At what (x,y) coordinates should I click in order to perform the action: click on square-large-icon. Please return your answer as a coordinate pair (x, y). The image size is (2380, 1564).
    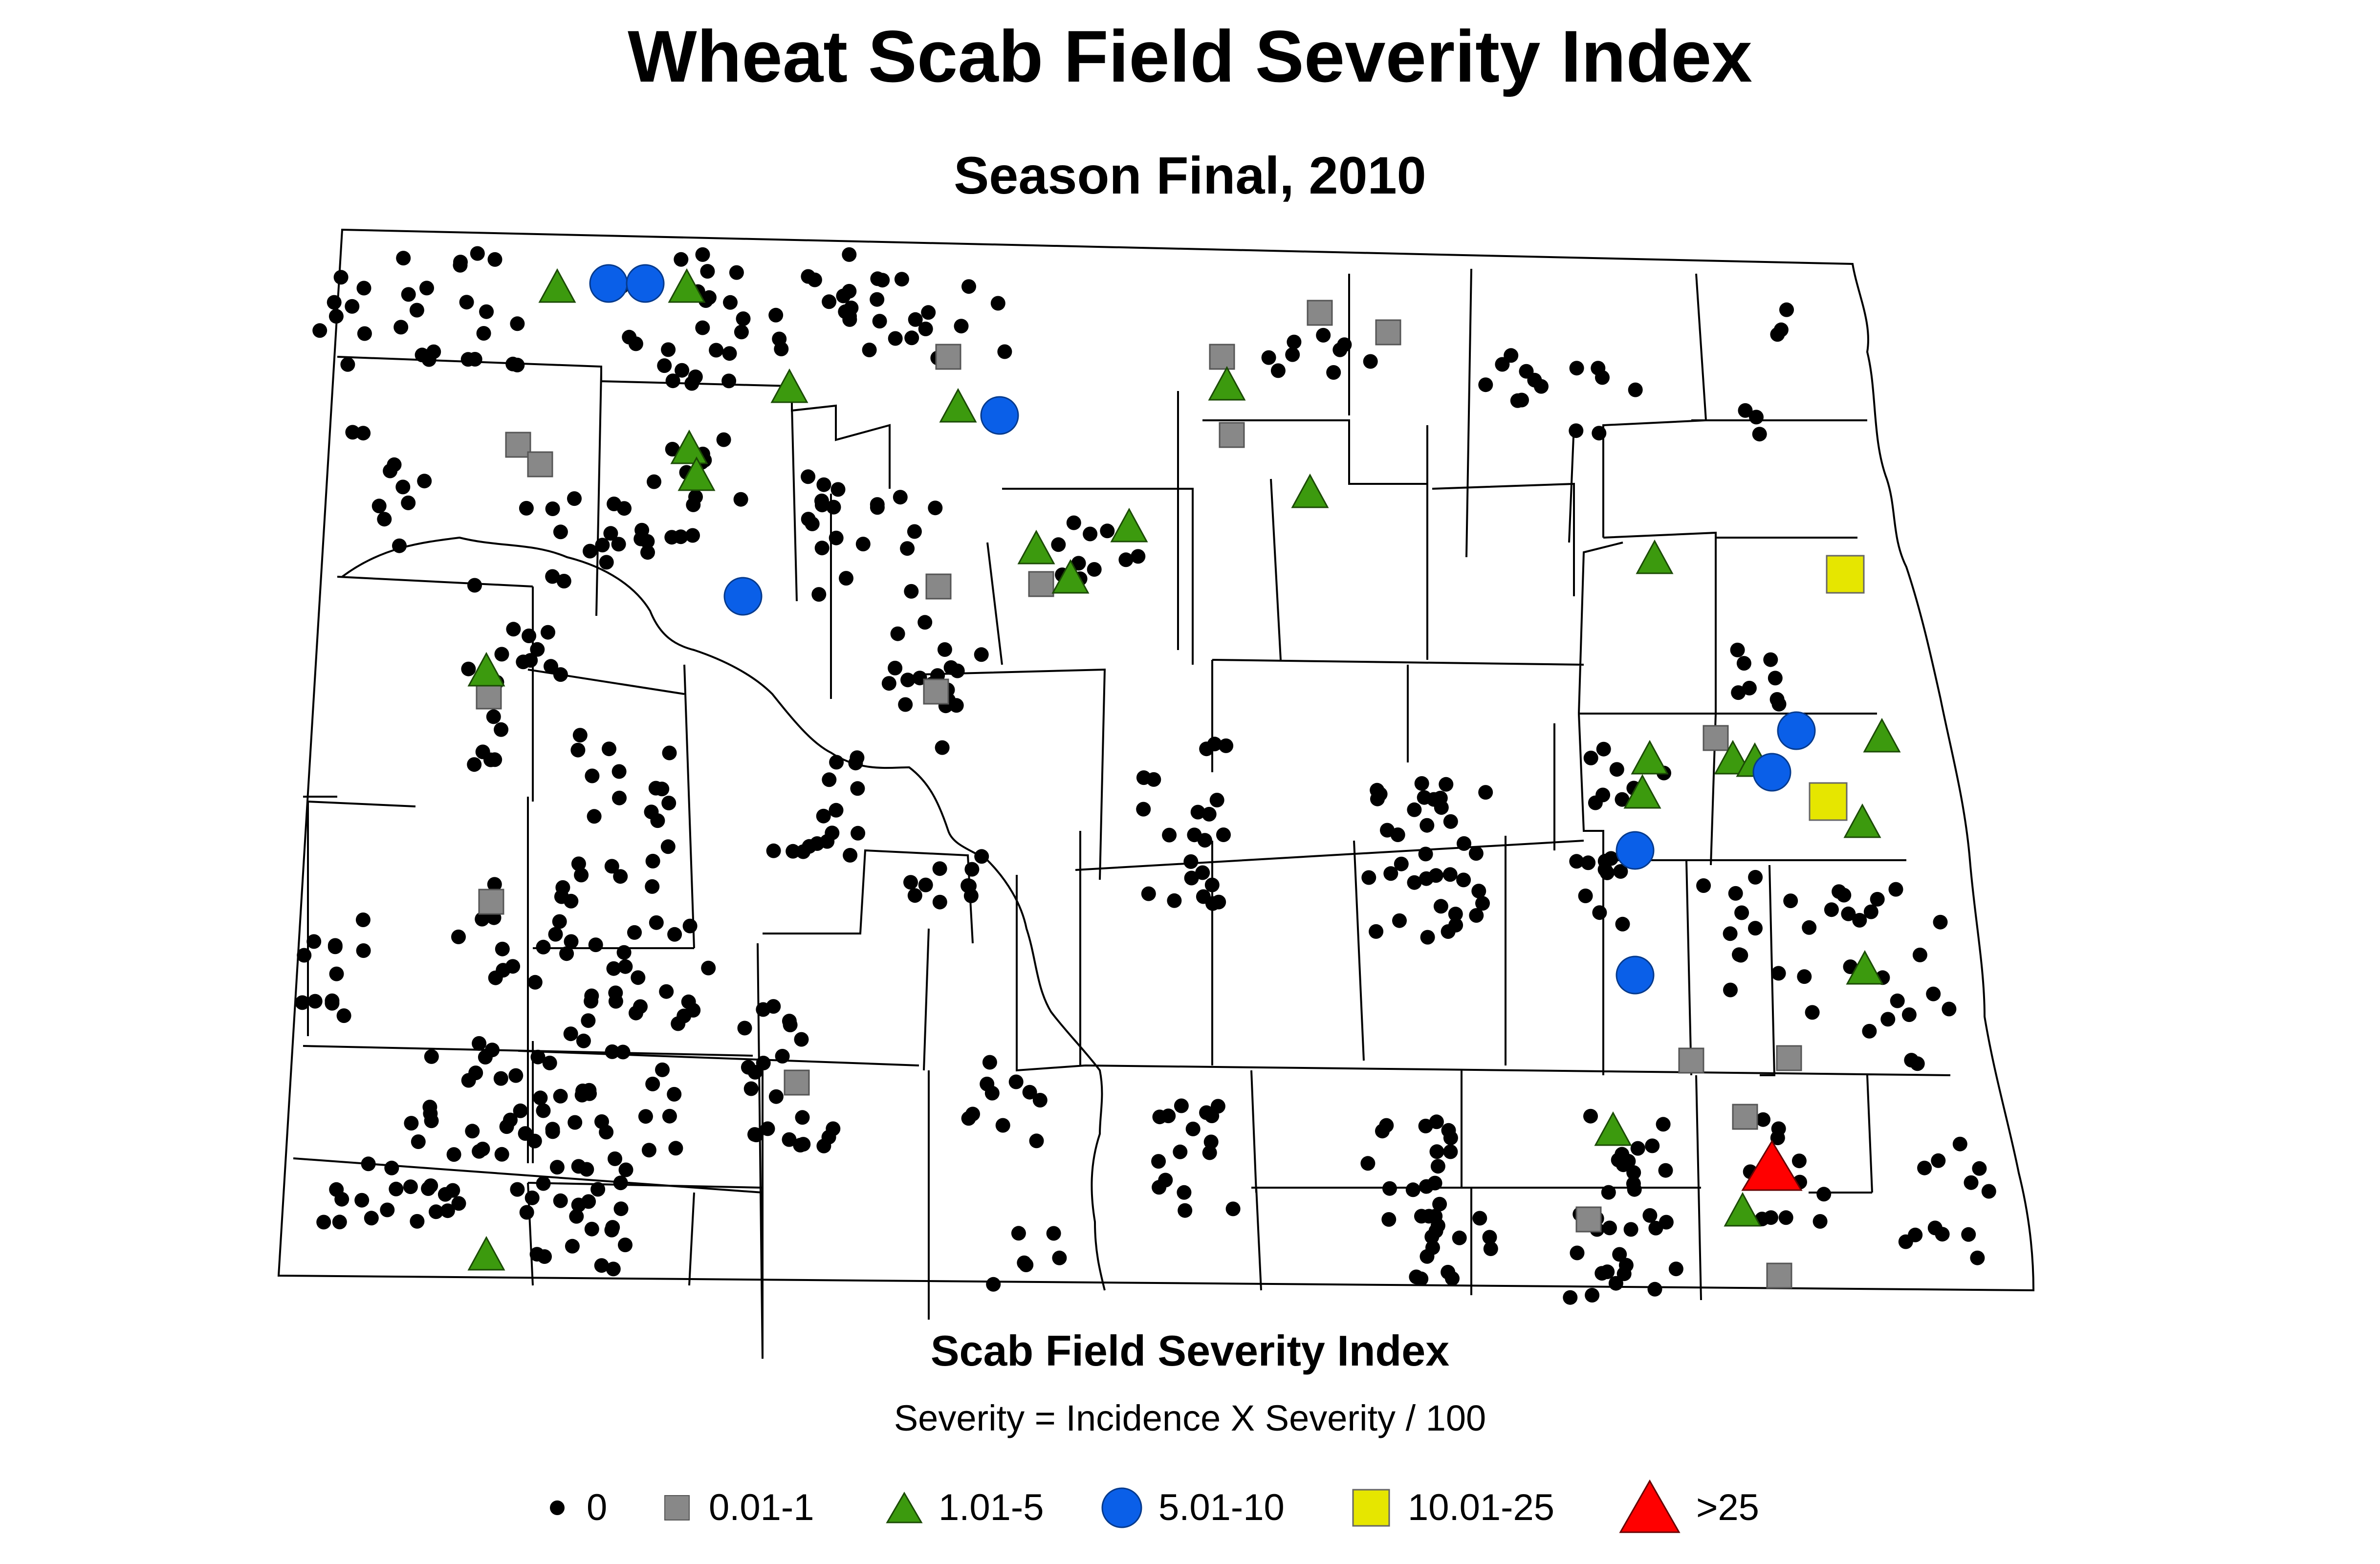
    Looking at the image, I should click on (1371, 1508).